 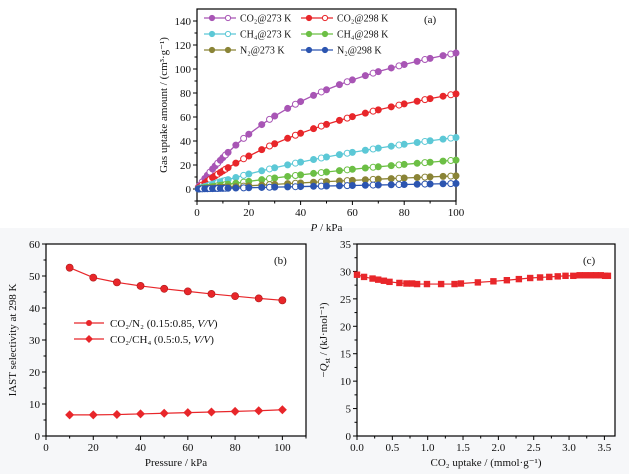 What do you see at coordinates (346, 300) in the screenshot?
I see `y-tick-label: 25` at bounding box center [346, 300].